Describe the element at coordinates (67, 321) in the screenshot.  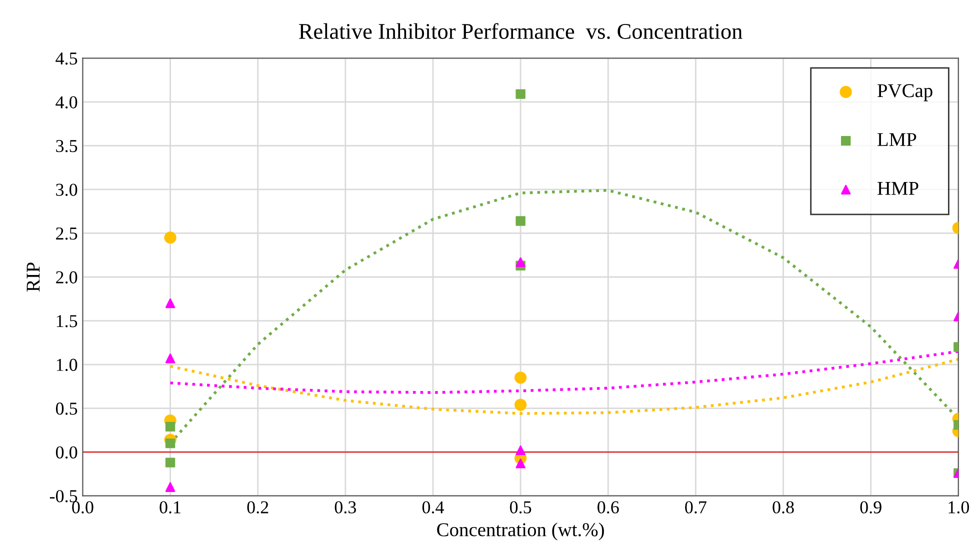
I see `y-tick-label: 1.5` at that location.